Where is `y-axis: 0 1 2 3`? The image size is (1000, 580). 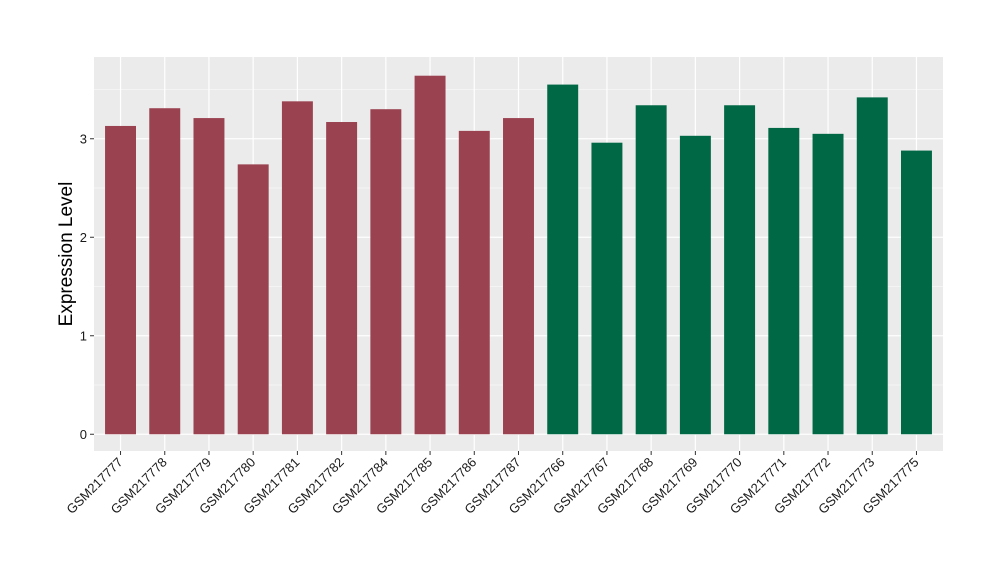 y-axis: 0 1 2 3 is located at coordinates (87, 286).